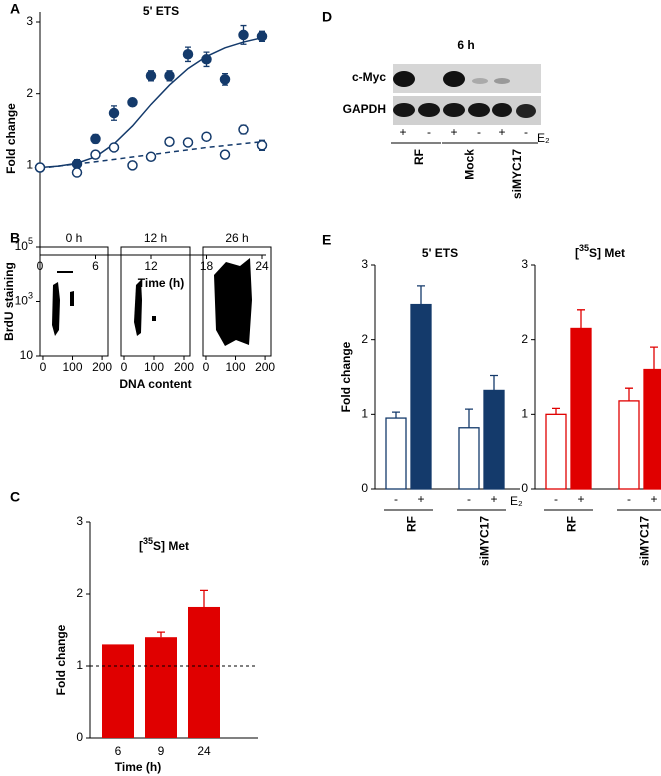 The image size is (661, 776). Describe the element at coordinates (470, 164) in the screenshot. I see `group-label: Mock` at that location.